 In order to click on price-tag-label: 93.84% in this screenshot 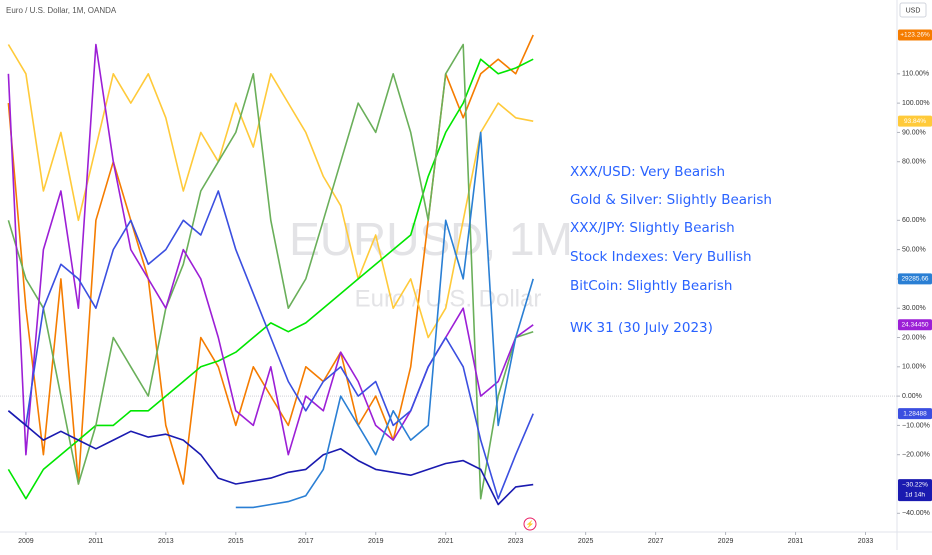, I will do `click(915, 121)`.